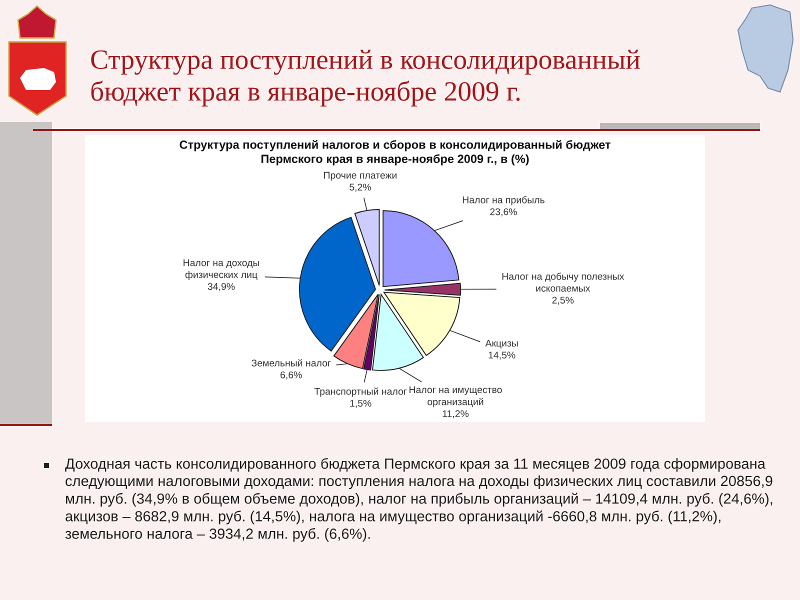 The width and height of the screenshot is (800, 600). What do you see at coordinates (365, 78) in the screenshot?
I see `chart-title: Структура поступлений в консолидированный бюджет края в январе-ноябре 2009 г.` at bounding box center [365, 78].